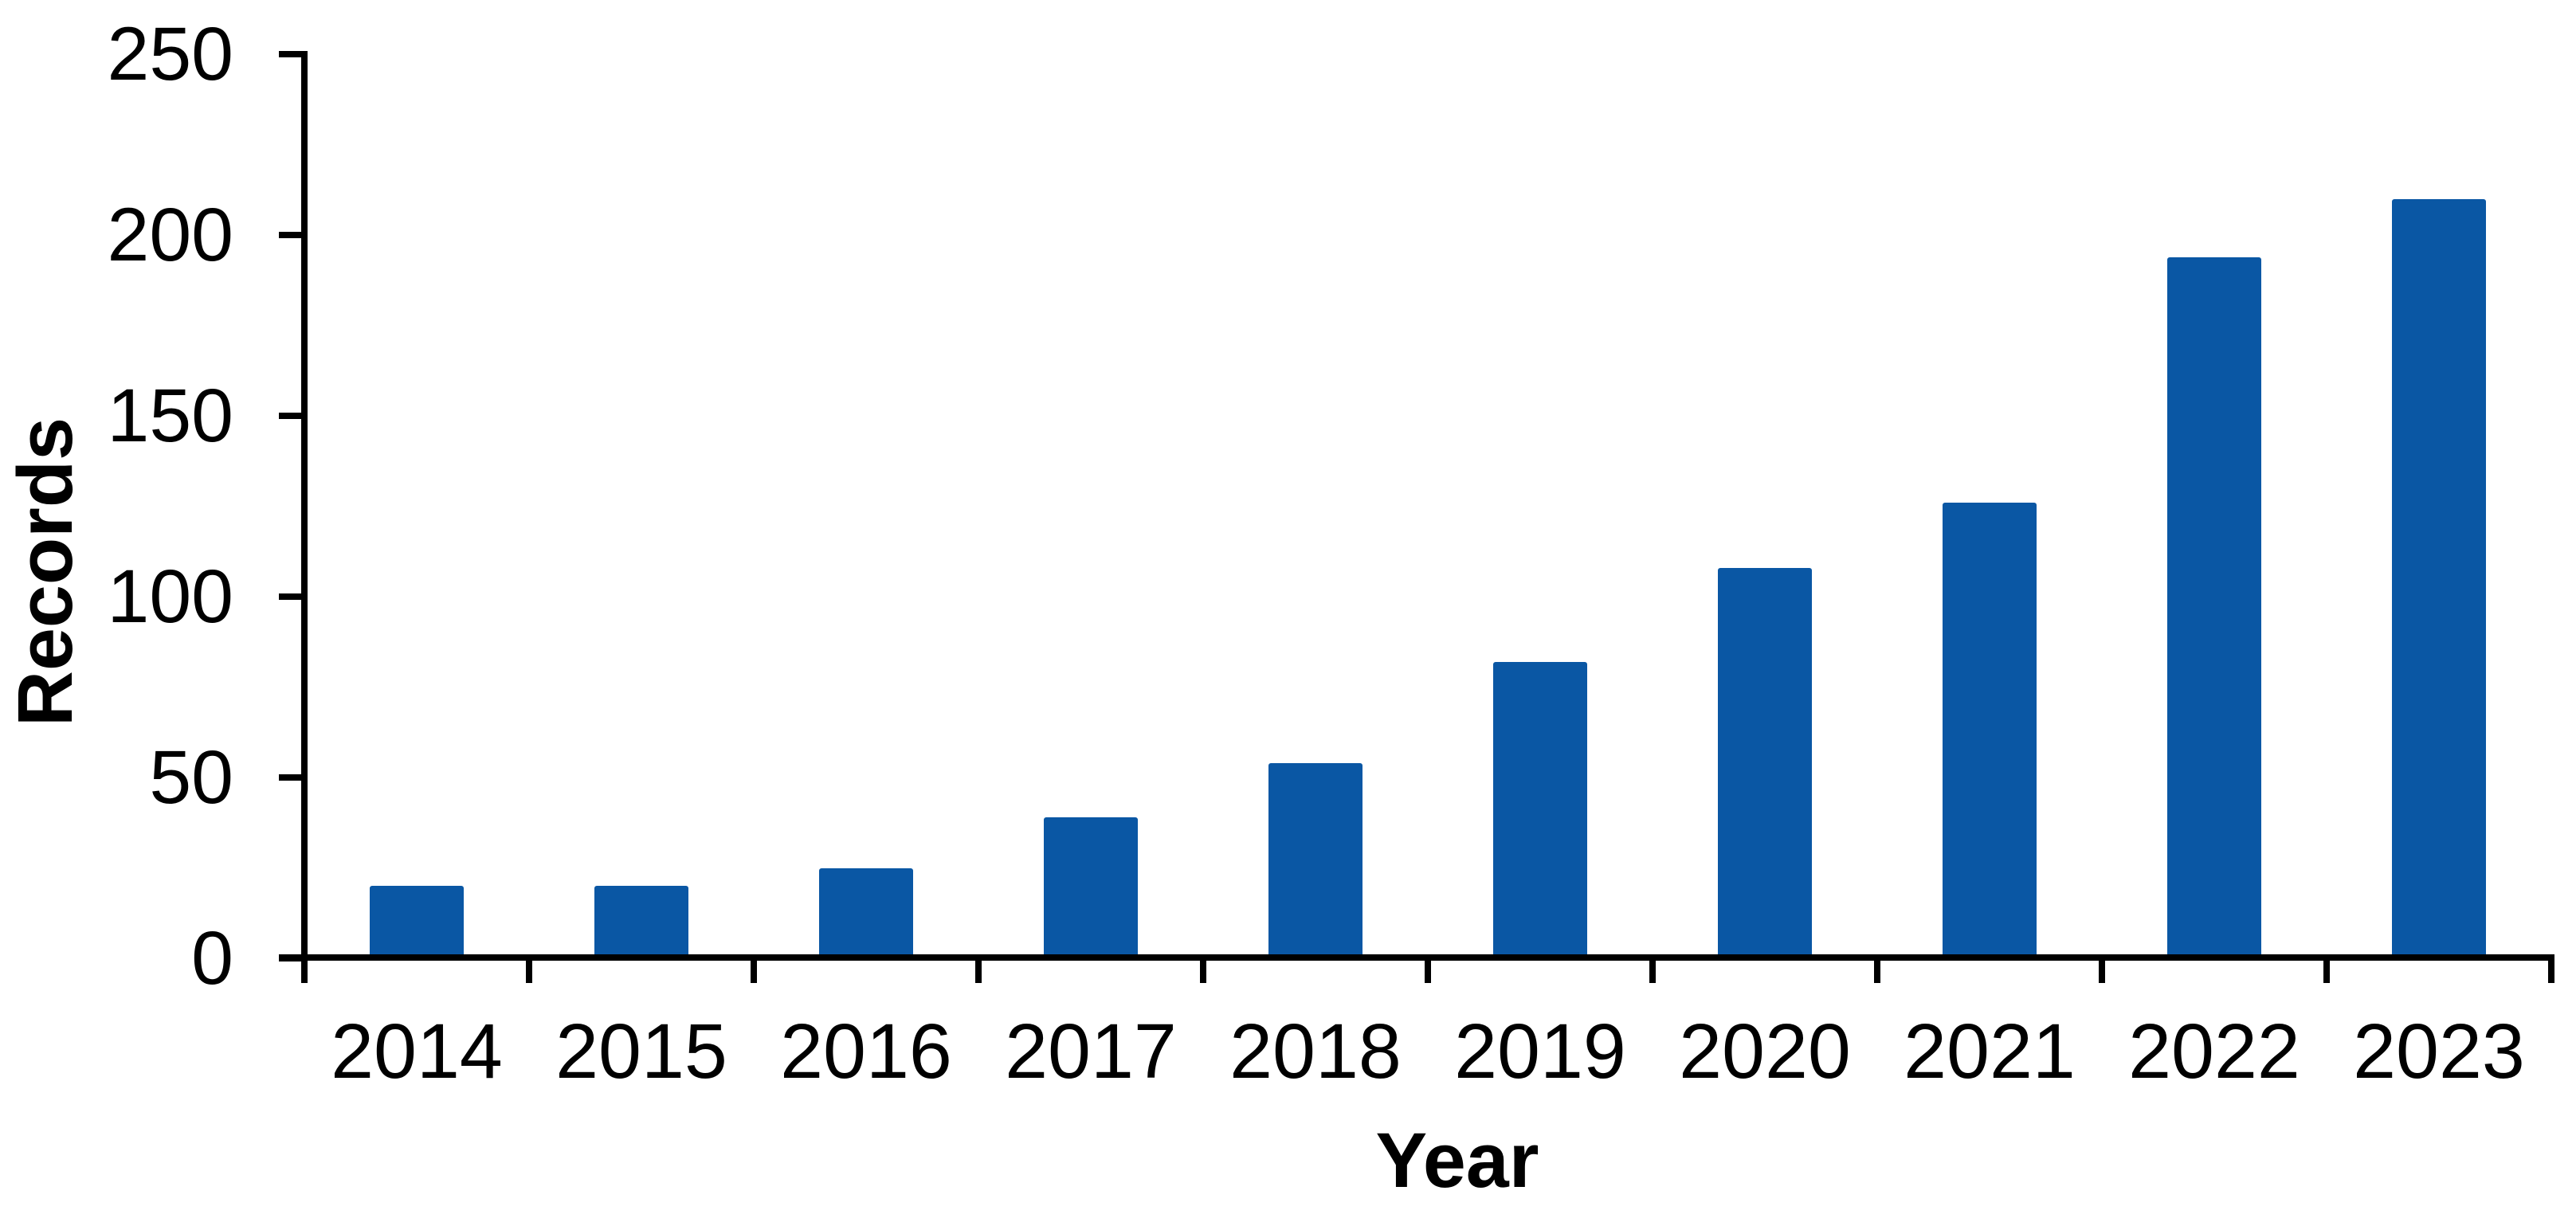 Image resolution: width=2576 pixels, height=1218 pixels. Describe the element at coordinates (1457, 1160) in the screenshot. I see `x-axis-title: Year` at that location.